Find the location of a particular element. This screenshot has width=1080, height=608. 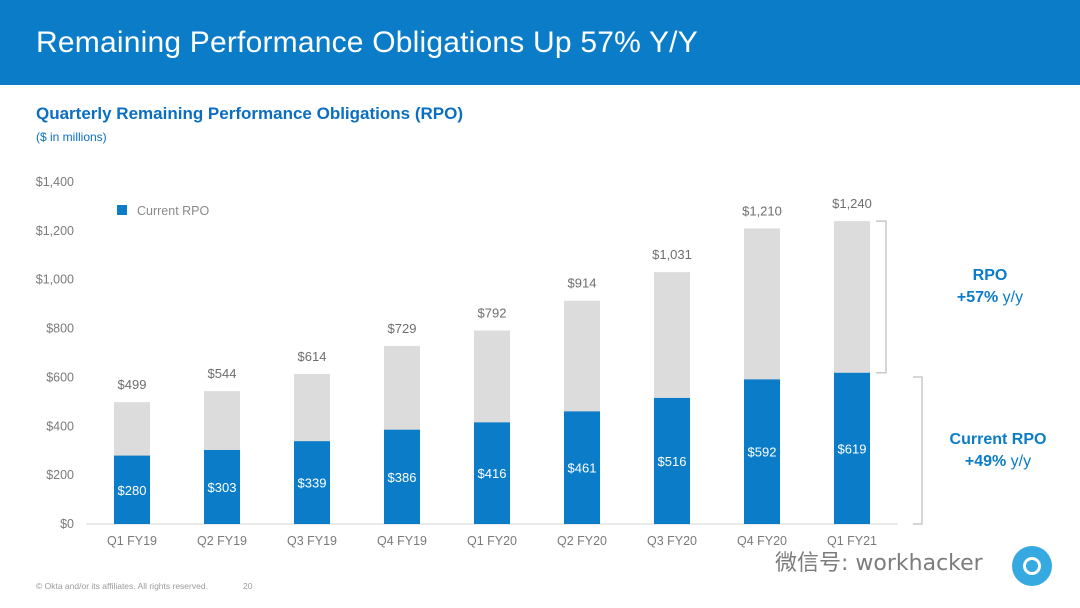

watermark-text: 微信号: workhacker is located at coordinates (879, 563).